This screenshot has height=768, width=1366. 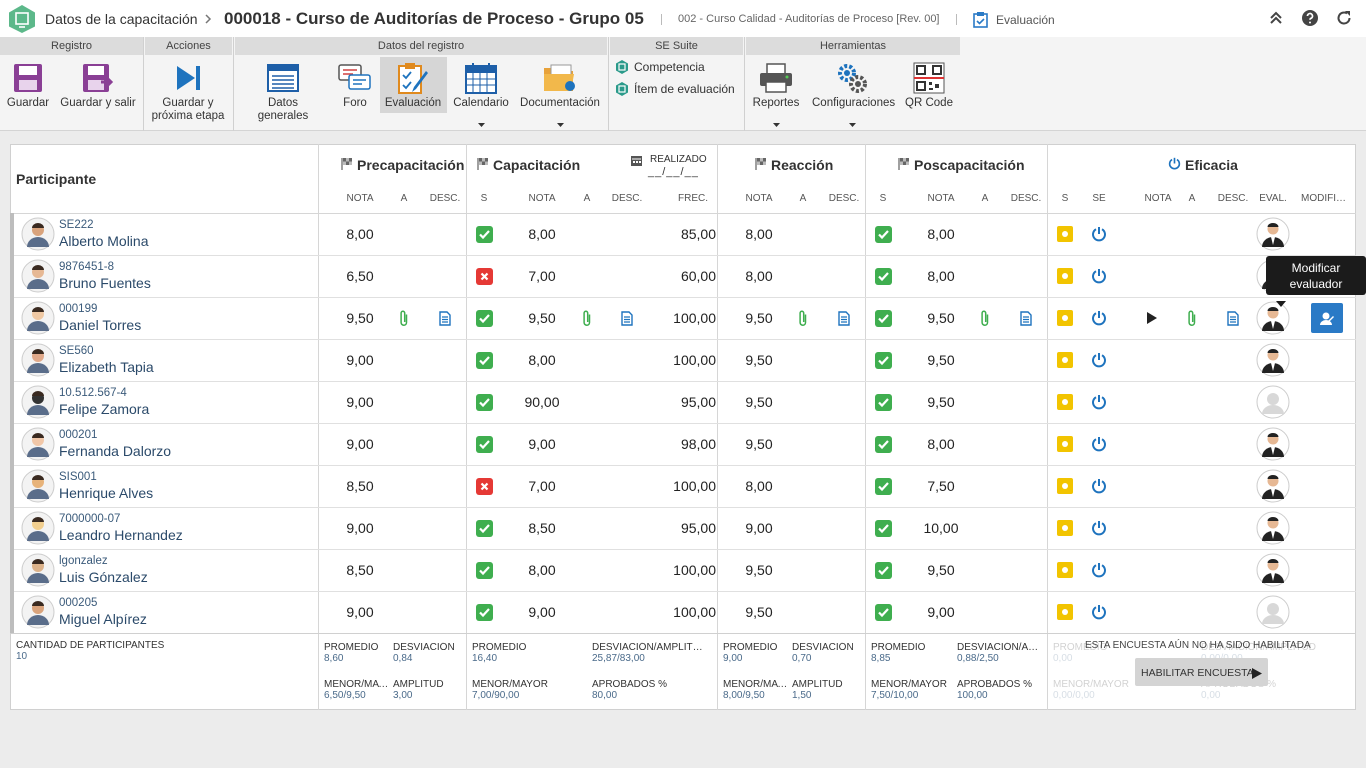 What do you see at coordinates (1065, 612) in the screenshot?
I see `survey-status` at bounding box center [1065, 612].